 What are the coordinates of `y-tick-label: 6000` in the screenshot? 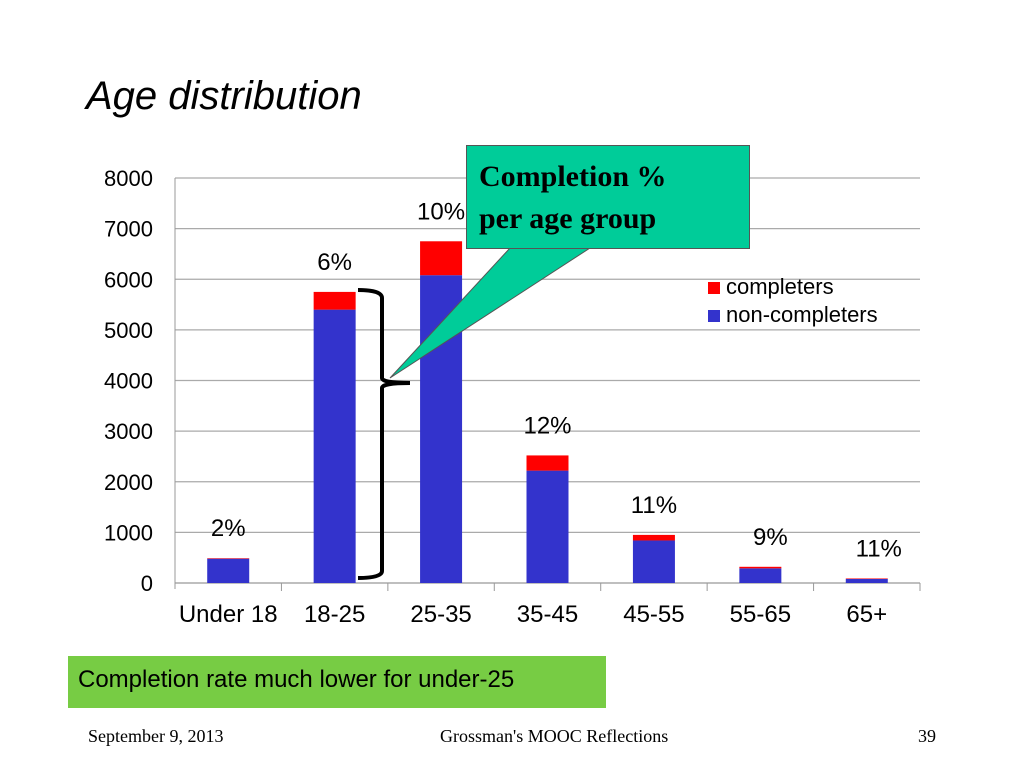 It's located at (128, 279).